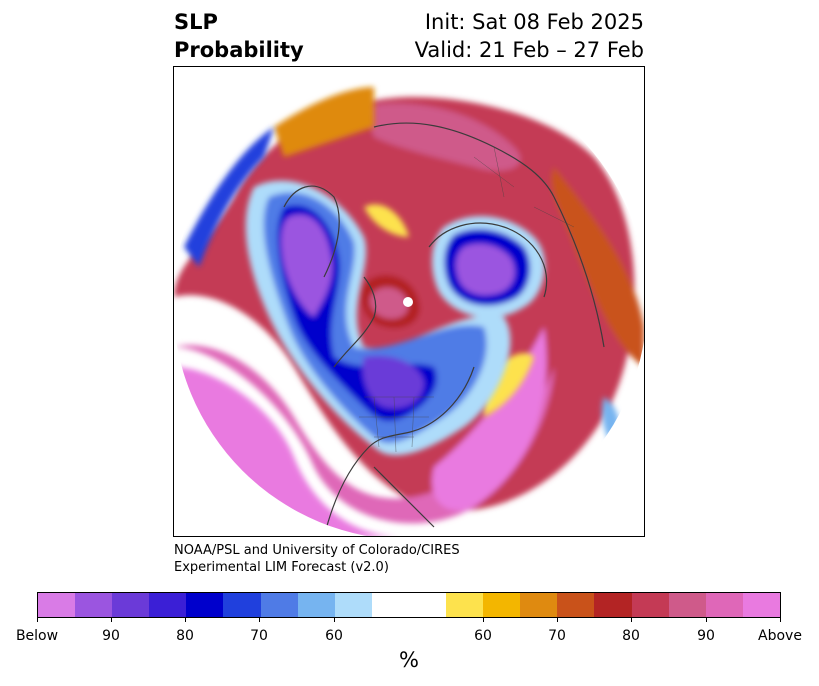 This screenshot has height=686, width=819. I want to click on above-europe, so click(442, 137).